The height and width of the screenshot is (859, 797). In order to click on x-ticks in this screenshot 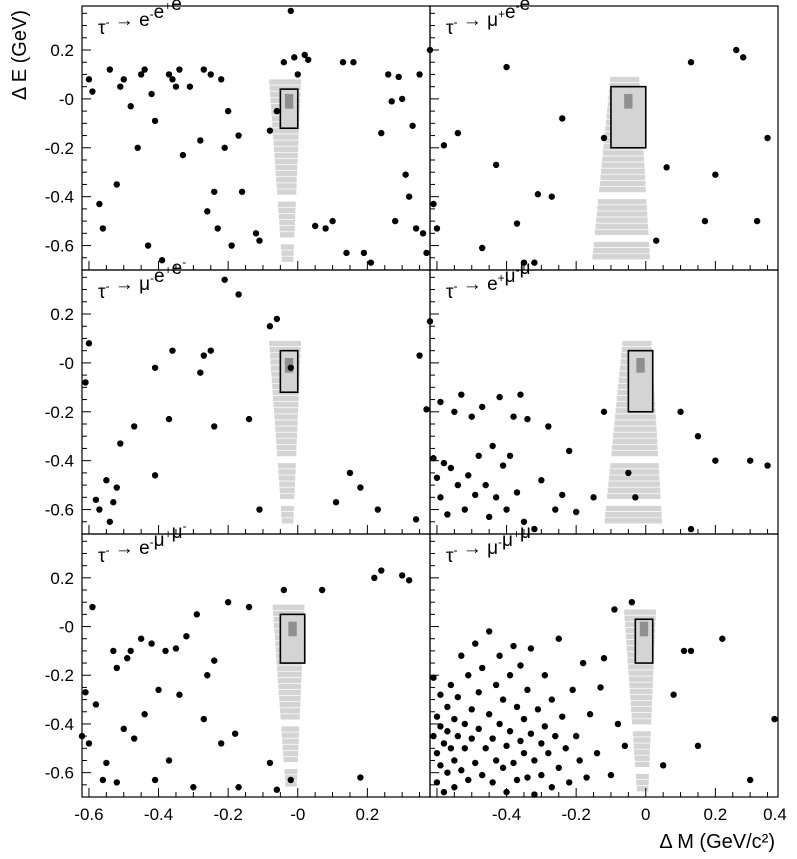, I will do `click(254, 529)`.